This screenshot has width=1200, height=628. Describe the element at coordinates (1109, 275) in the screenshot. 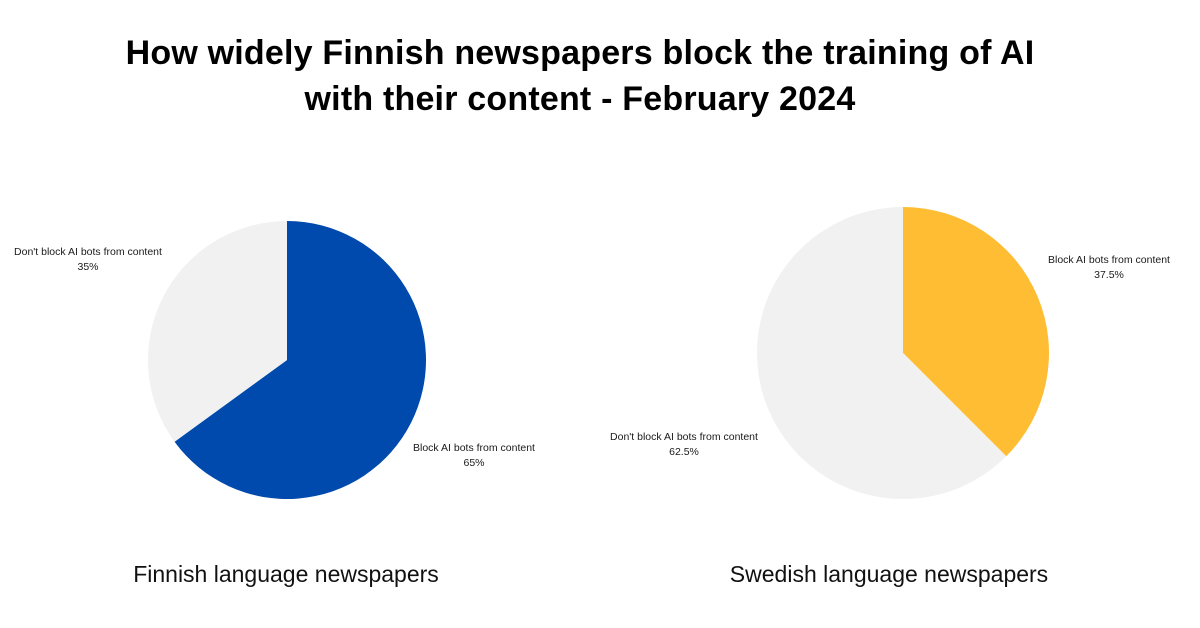

I see `slice-value-block: 37.5%` at that location.